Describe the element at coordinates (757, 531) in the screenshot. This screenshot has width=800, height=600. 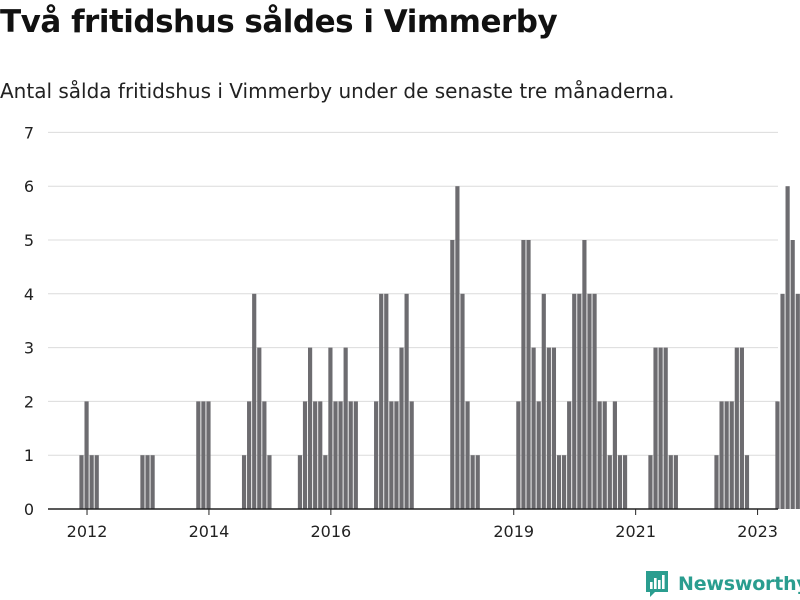
I see `x-tick-label: 2023` at that location.